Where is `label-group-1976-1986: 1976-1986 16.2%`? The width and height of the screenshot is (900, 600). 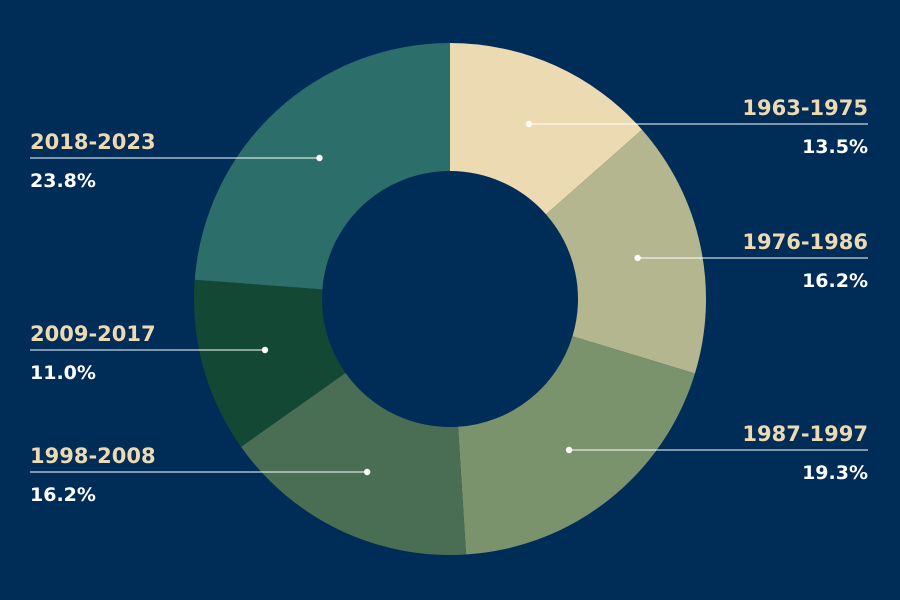 label-group-1976-1986: 1976-1986 16.2% is located at coordinates (751, 261).